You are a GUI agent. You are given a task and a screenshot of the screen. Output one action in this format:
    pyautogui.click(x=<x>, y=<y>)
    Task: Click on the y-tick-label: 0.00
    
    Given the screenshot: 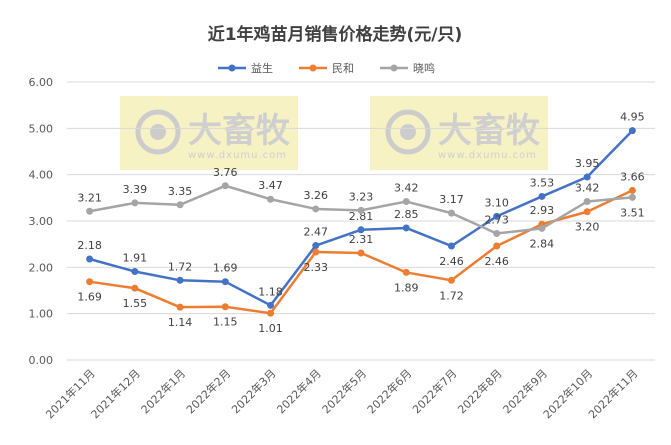 What is the action you would take?
    pyautogui.click(x=41, y=360)
    